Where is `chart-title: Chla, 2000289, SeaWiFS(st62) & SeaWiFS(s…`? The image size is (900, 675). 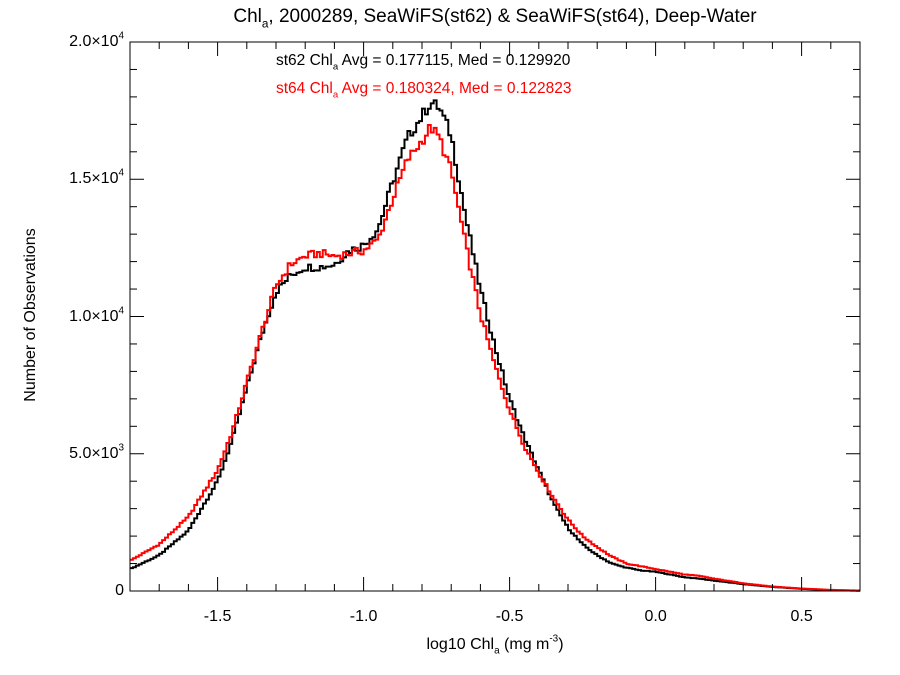
chart-title: Chla, 2000289, SeaWiFS(st62) & SeaWiFS(s… is located at coordinates (495, 18).